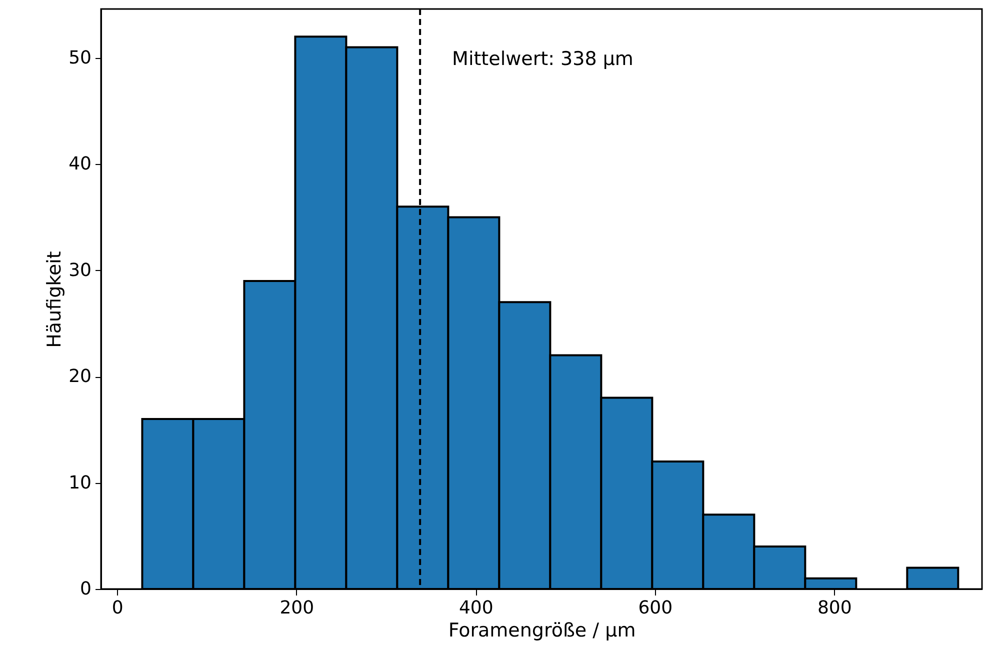  What do you see at coordinates (118, 608) in the screenshot?
I see `x-tick-label: 0` at bounding box center [118, 608].